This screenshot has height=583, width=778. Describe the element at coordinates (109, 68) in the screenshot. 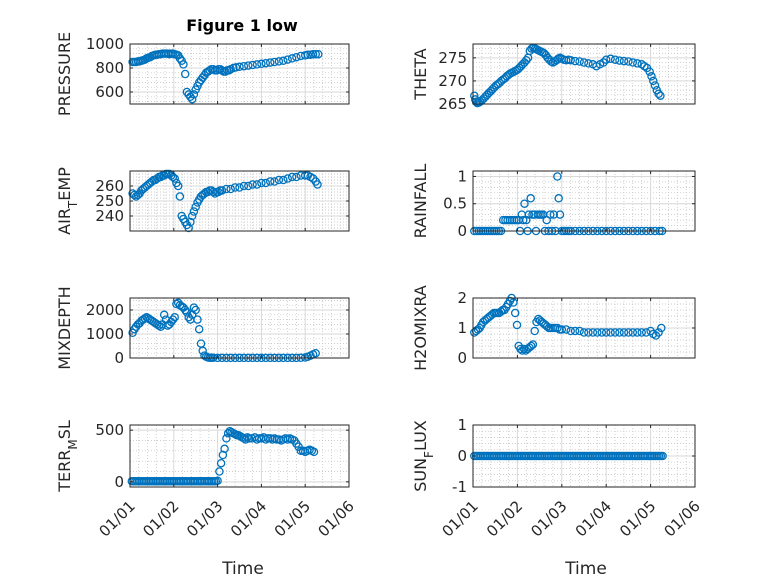

I see `y-tick-label: 800` at that location.